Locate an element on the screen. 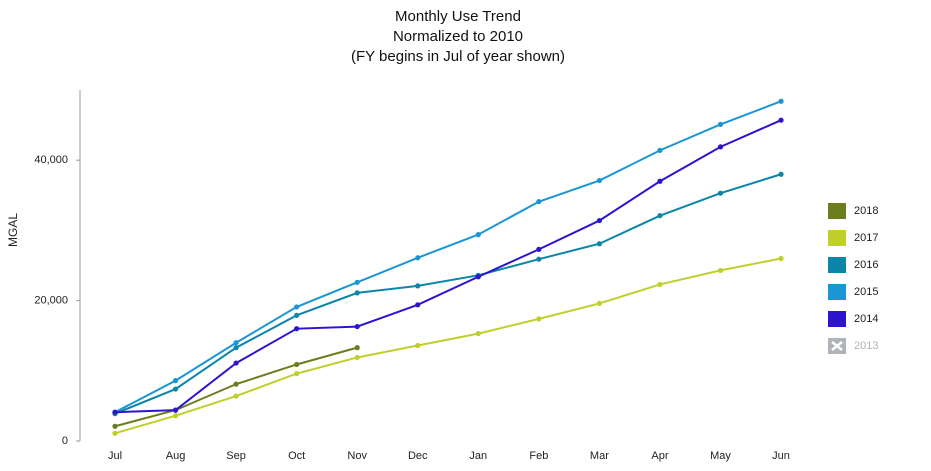 This screenshot has width=931, height=471. x-tick-label: Aug is located at coordinates (176, 456).